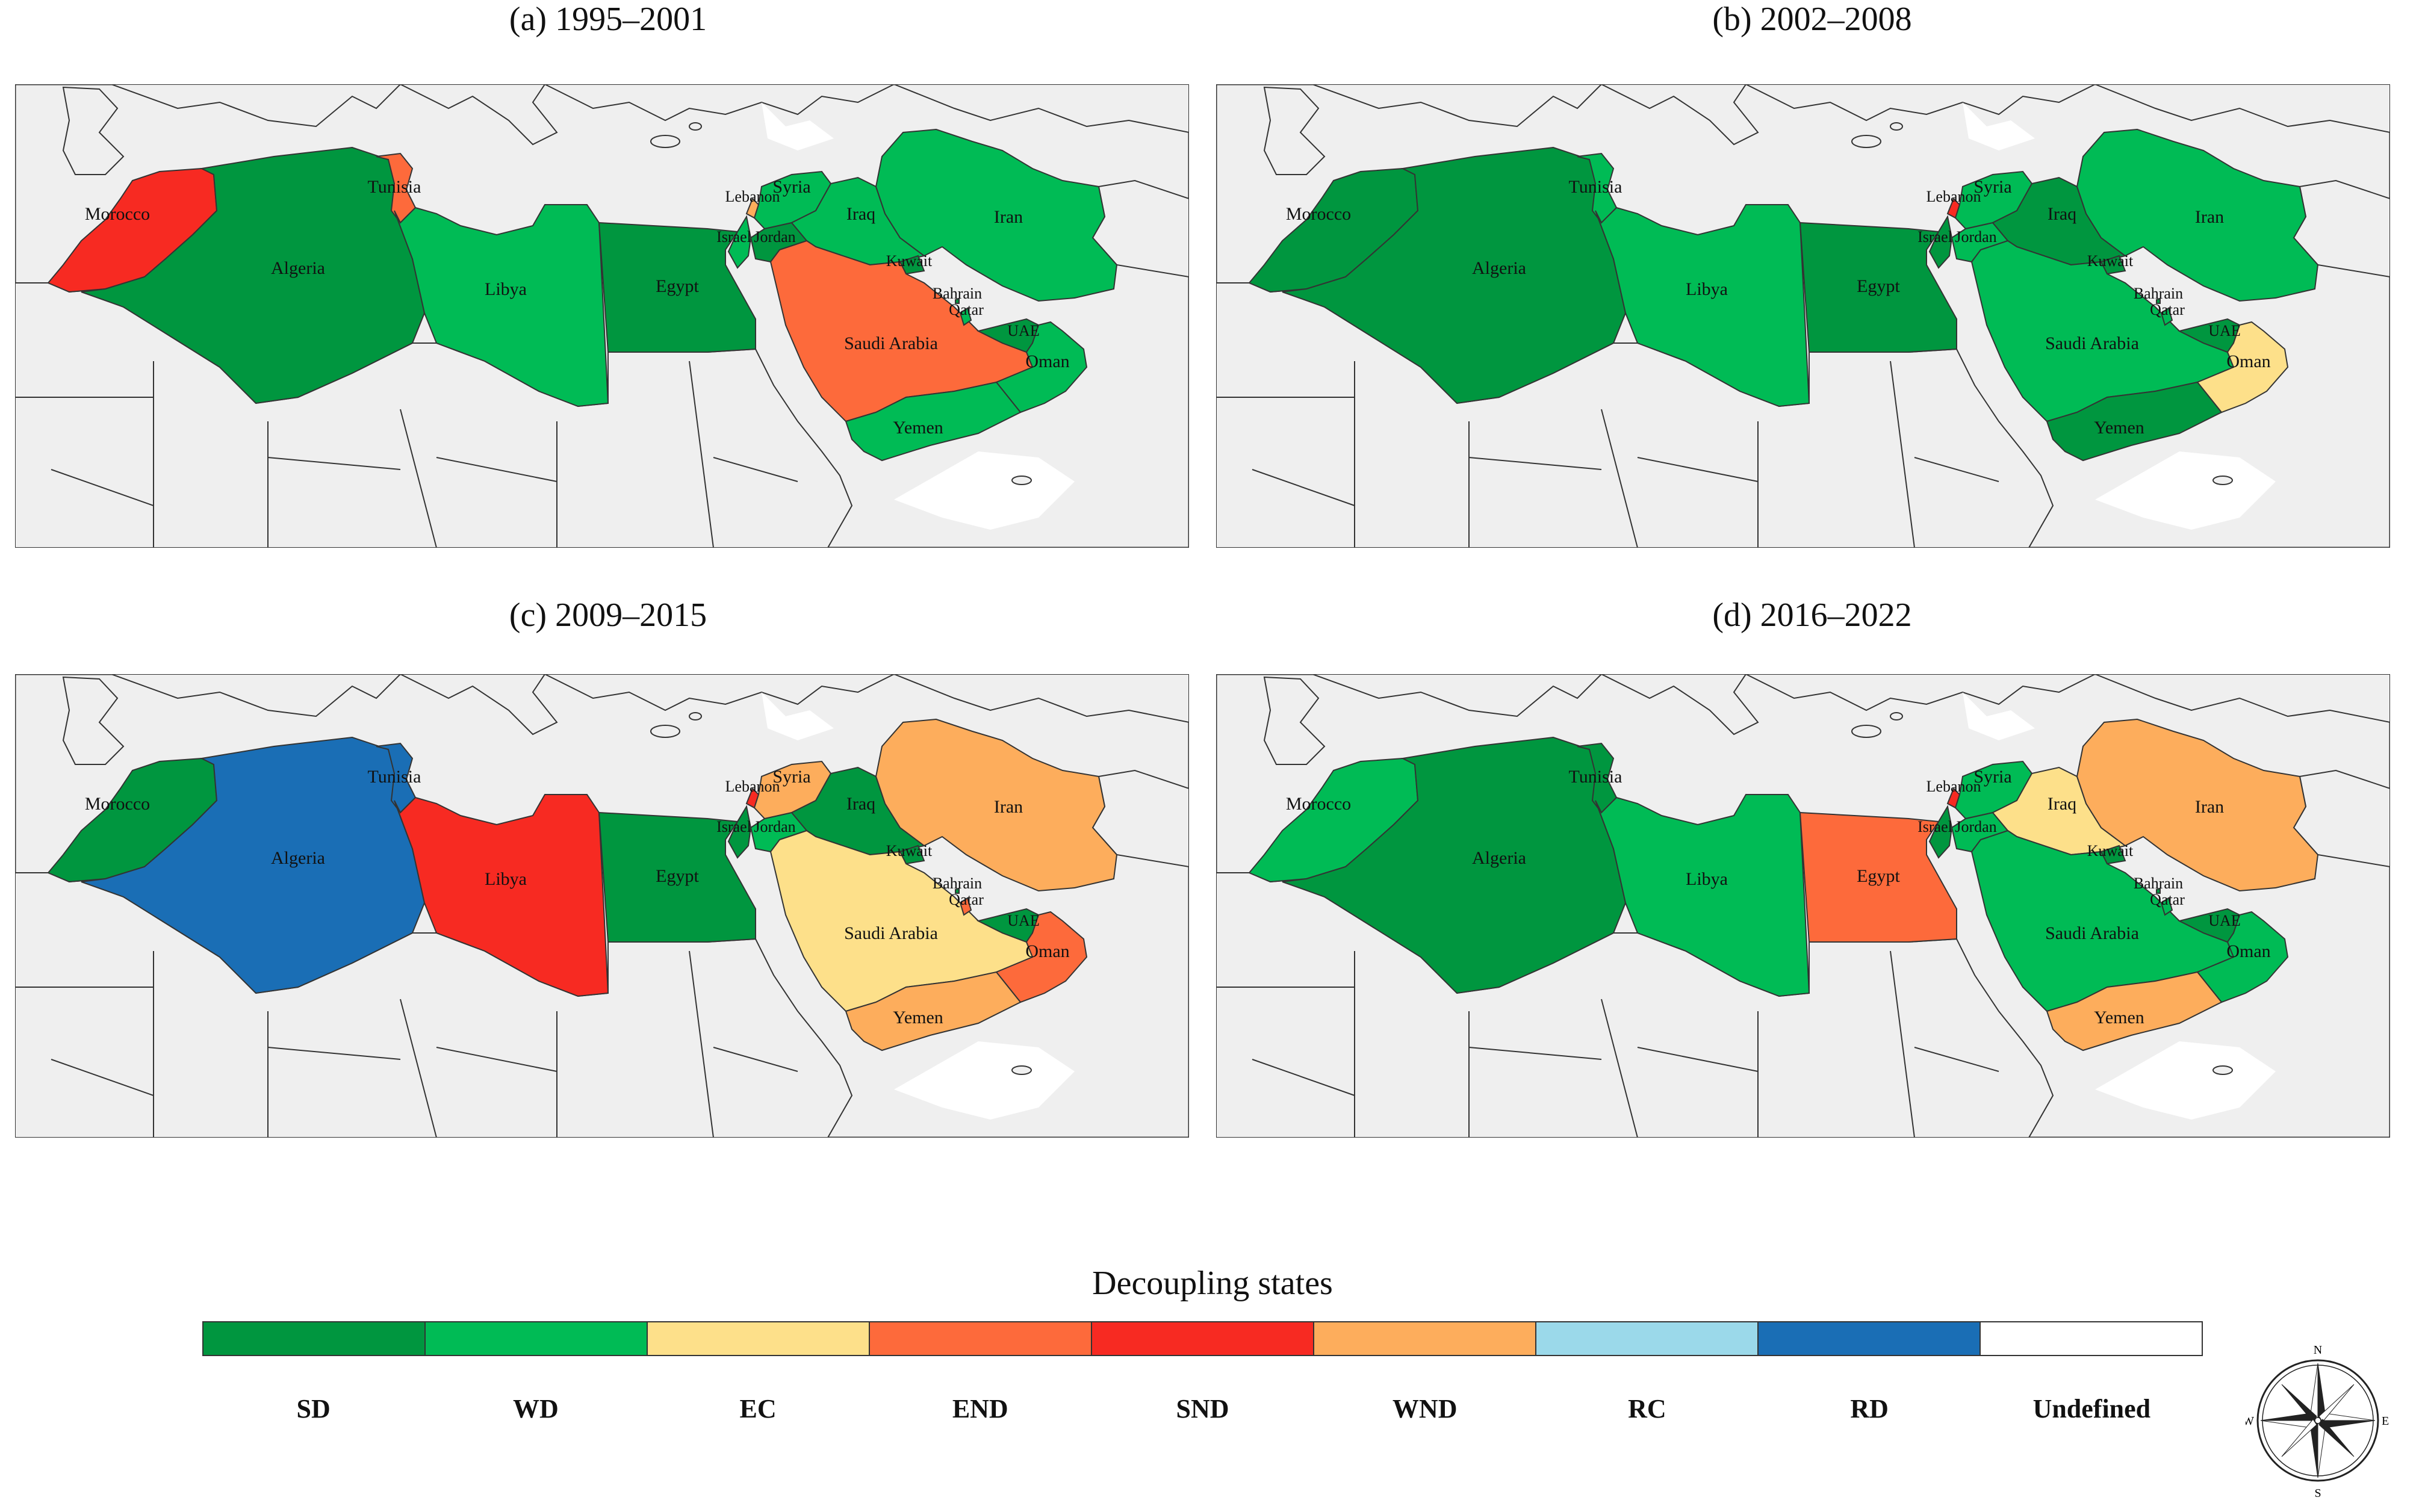 The width and height of the screenshot is (2425, 1512). Describe the element at coordinates (980, 1409) in the screenshot. I see `legend-label-end: END` at that location.